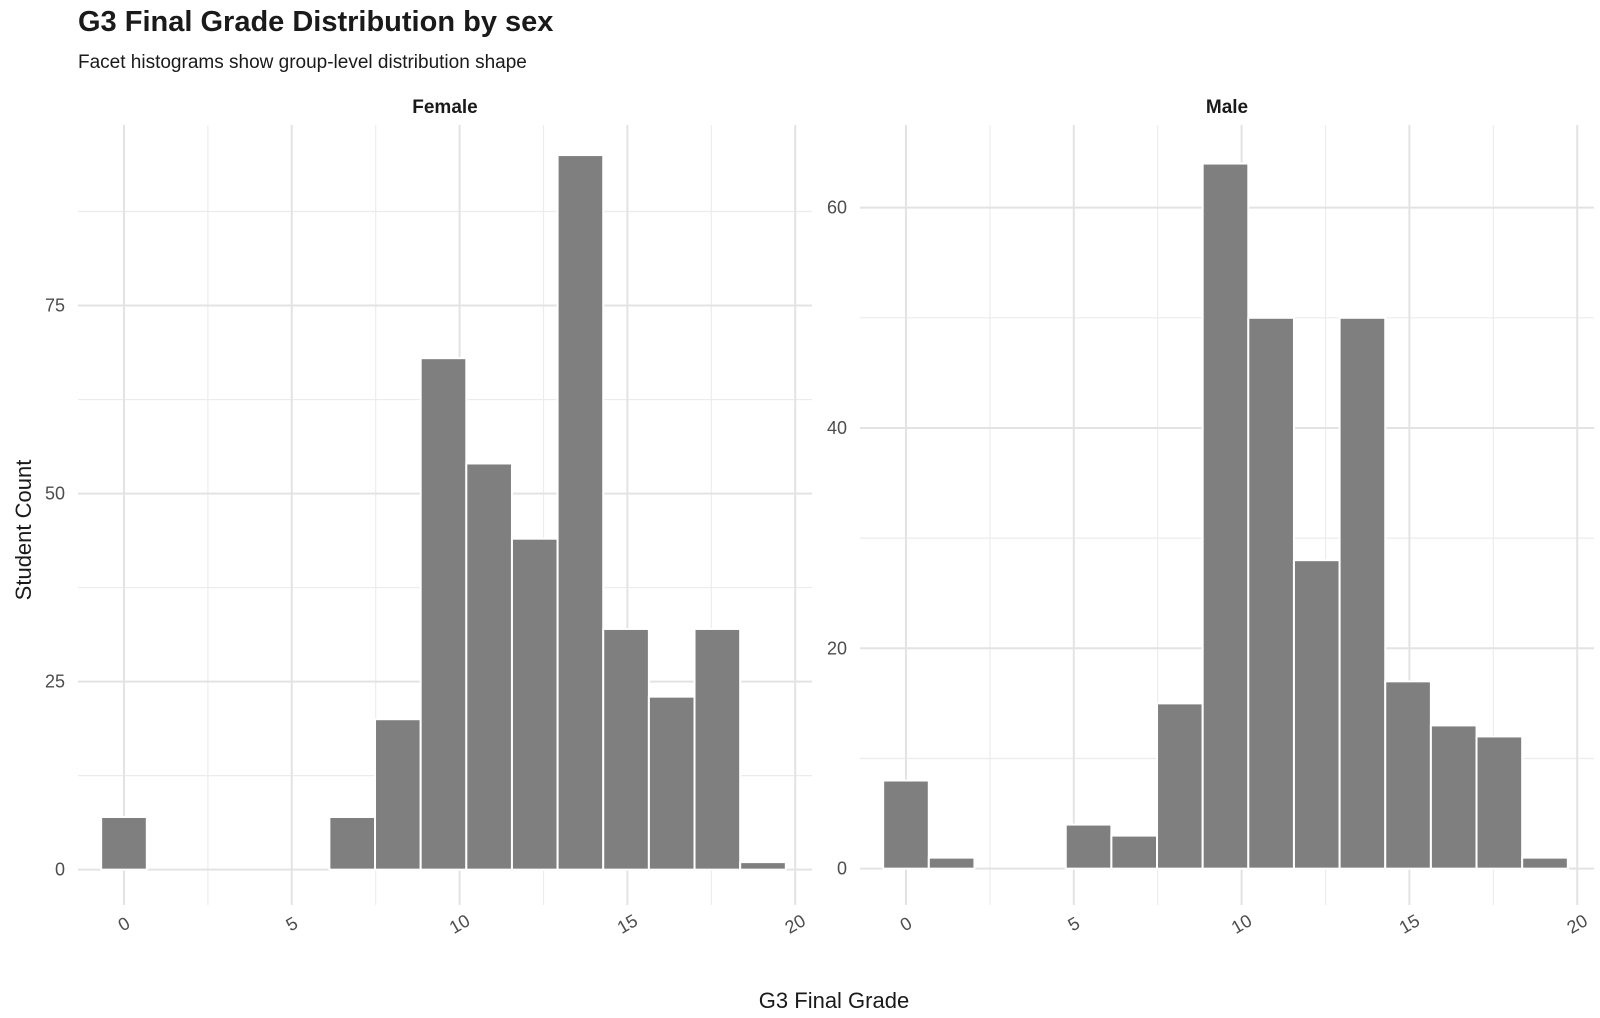 Image resolution: width=1600 pixels, height=1018 pixels. What do you see at coordinates (55, 682) in the screenshot?
I see `y-tick-label: 25` at bounding box center [55, 682].